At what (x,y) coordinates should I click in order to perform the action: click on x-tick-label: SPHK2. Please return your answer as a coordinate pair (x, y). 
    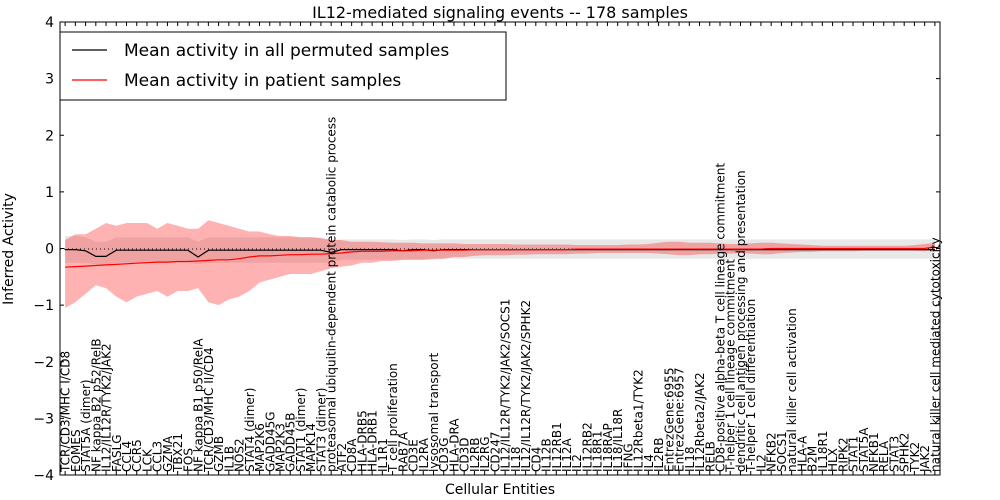
    Looking at the image, I should click on (905, 452).